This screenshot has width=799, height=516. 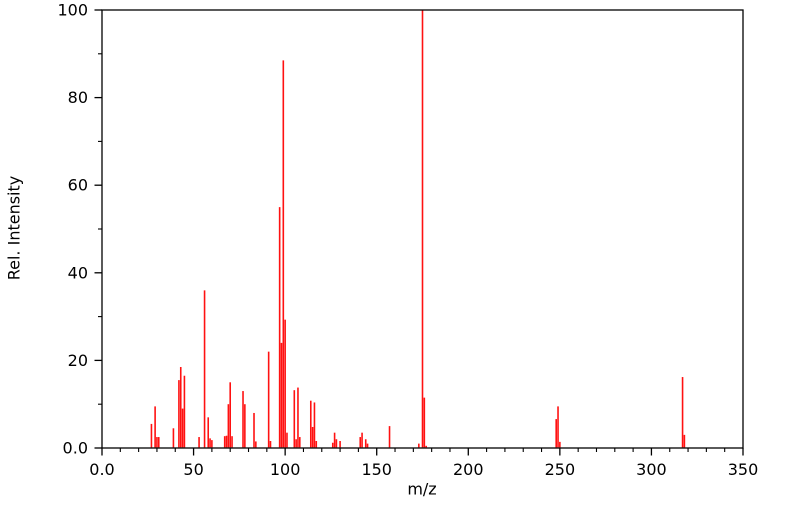 What do you see at coordinates (75, 448) in the screenshot?
I see `y-tick-label: 0.0` at bounding box center [75, 448].